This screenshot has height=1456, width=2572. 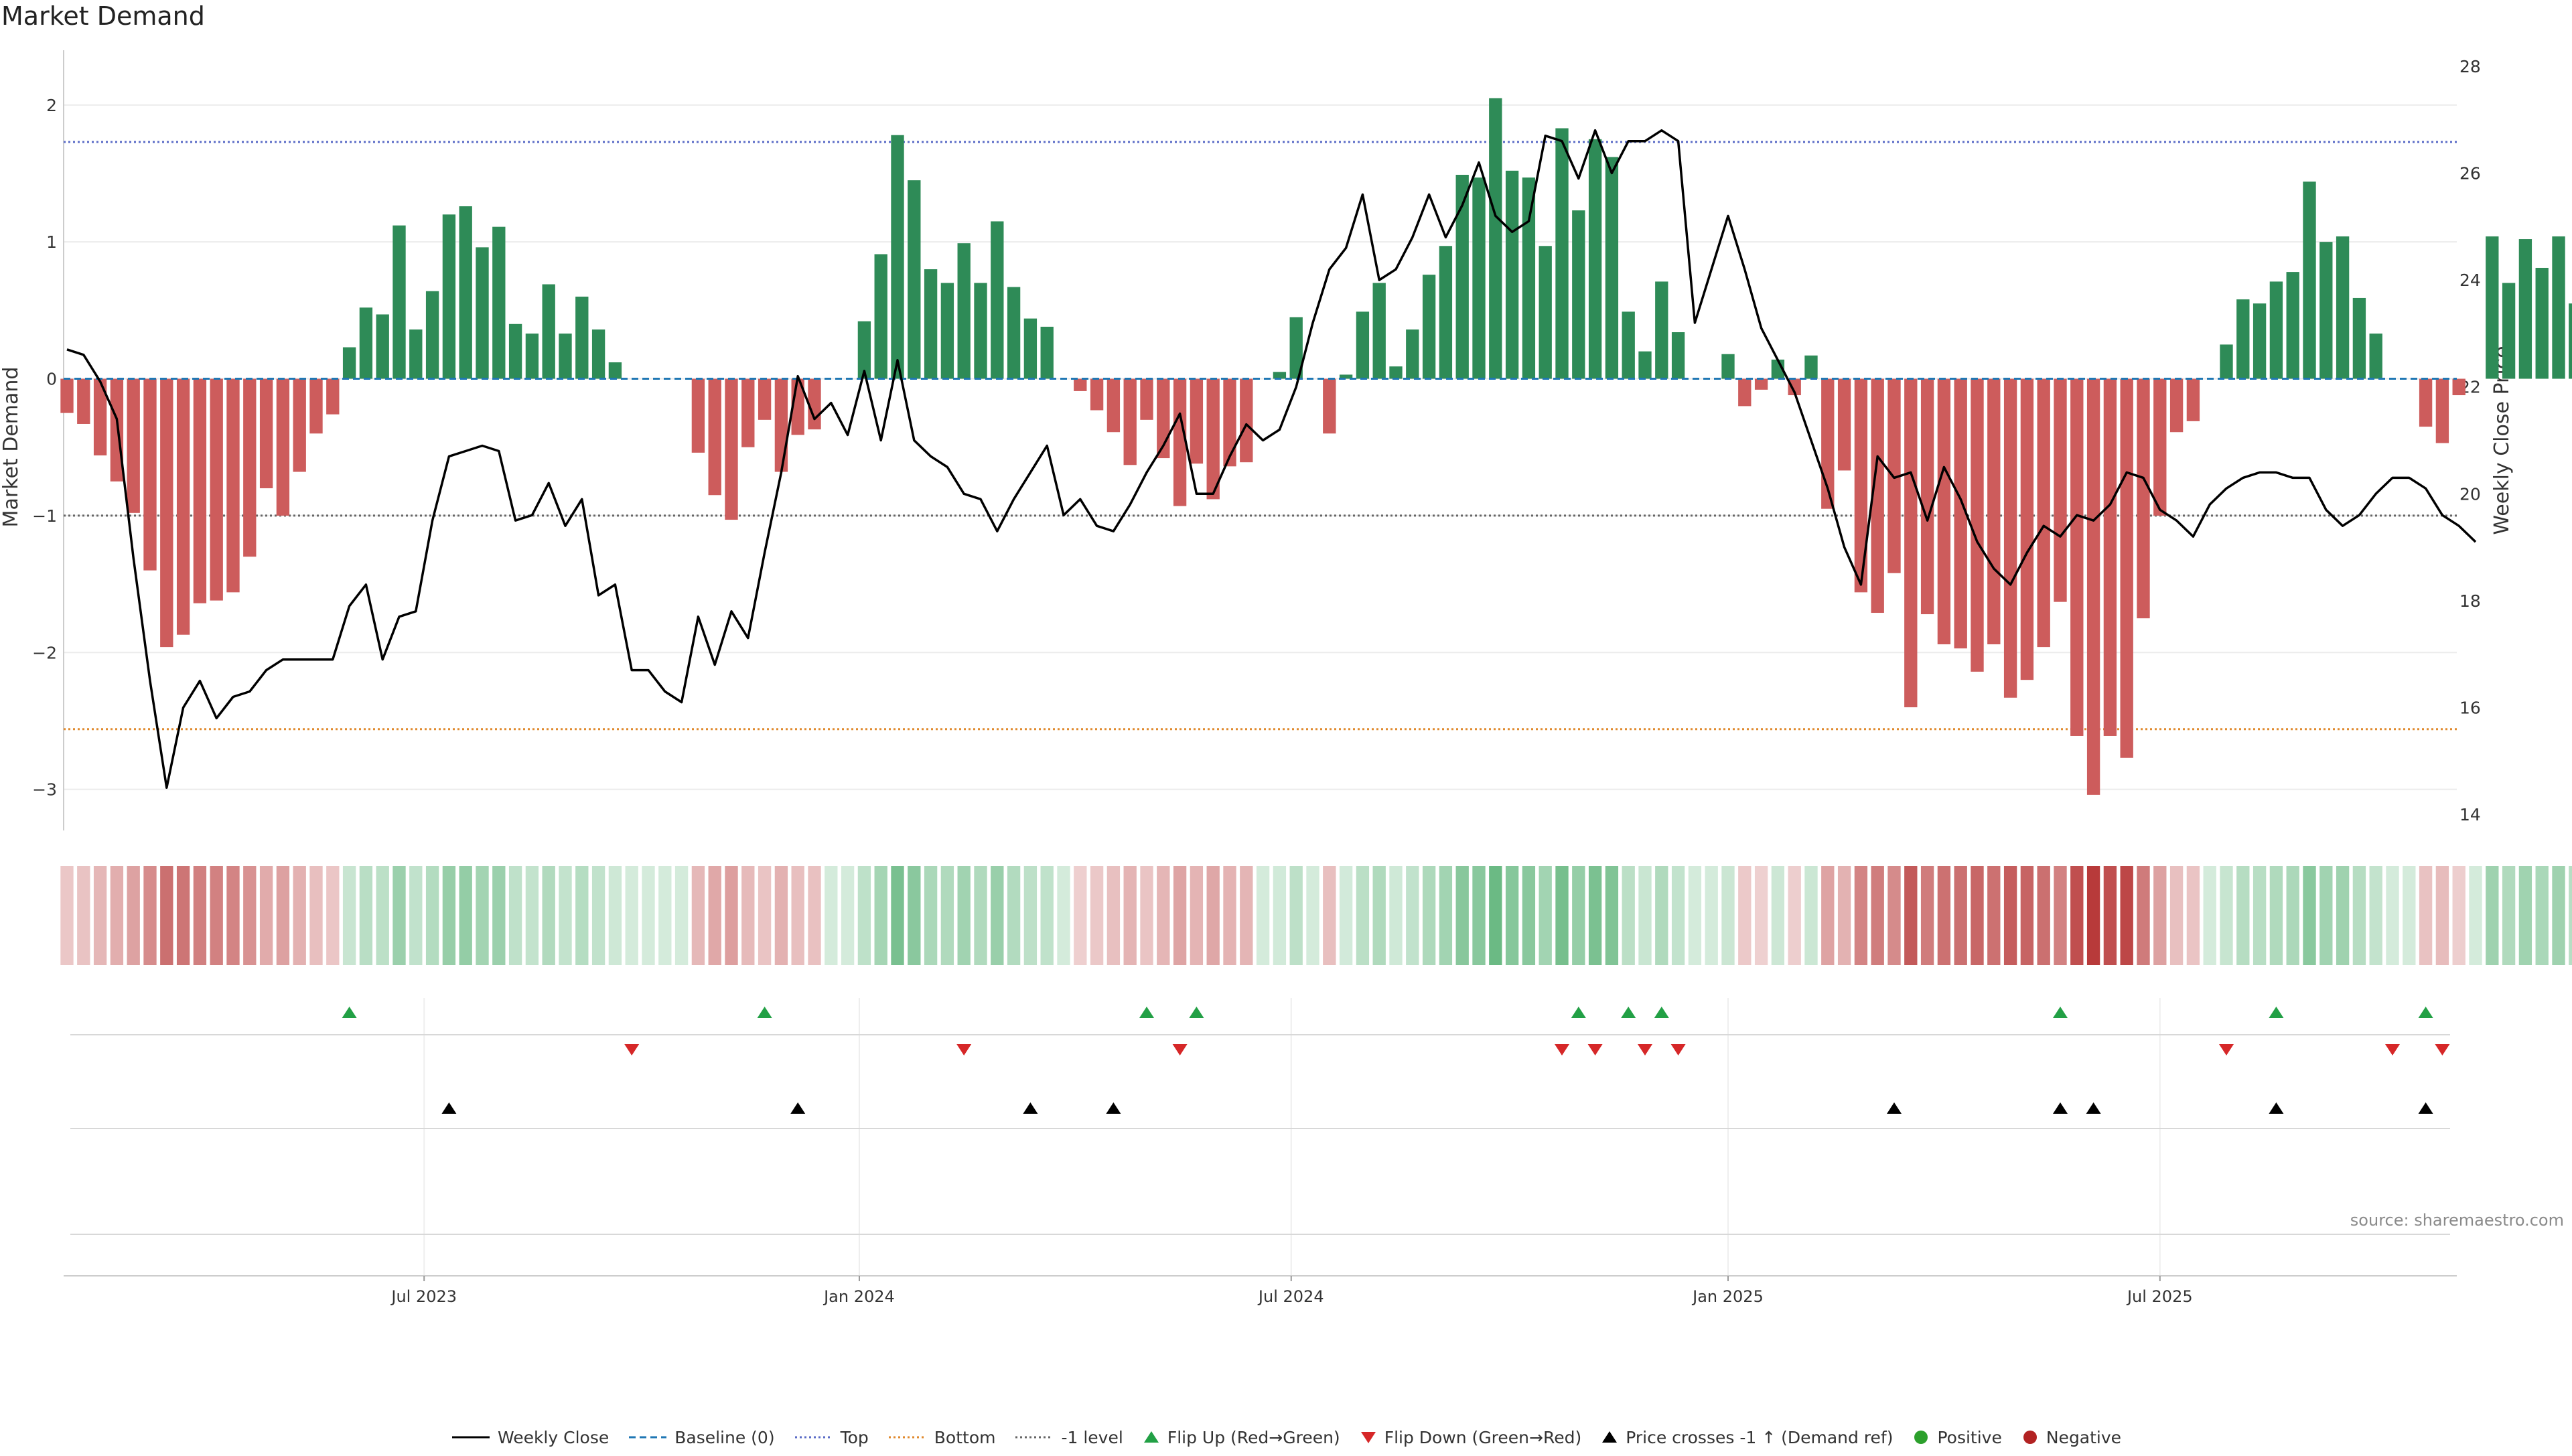 What do you see at coordinates (11, 447) in the screenshot?
I see `y-axis-label: Market Demand` at bounding box center [11, 447].